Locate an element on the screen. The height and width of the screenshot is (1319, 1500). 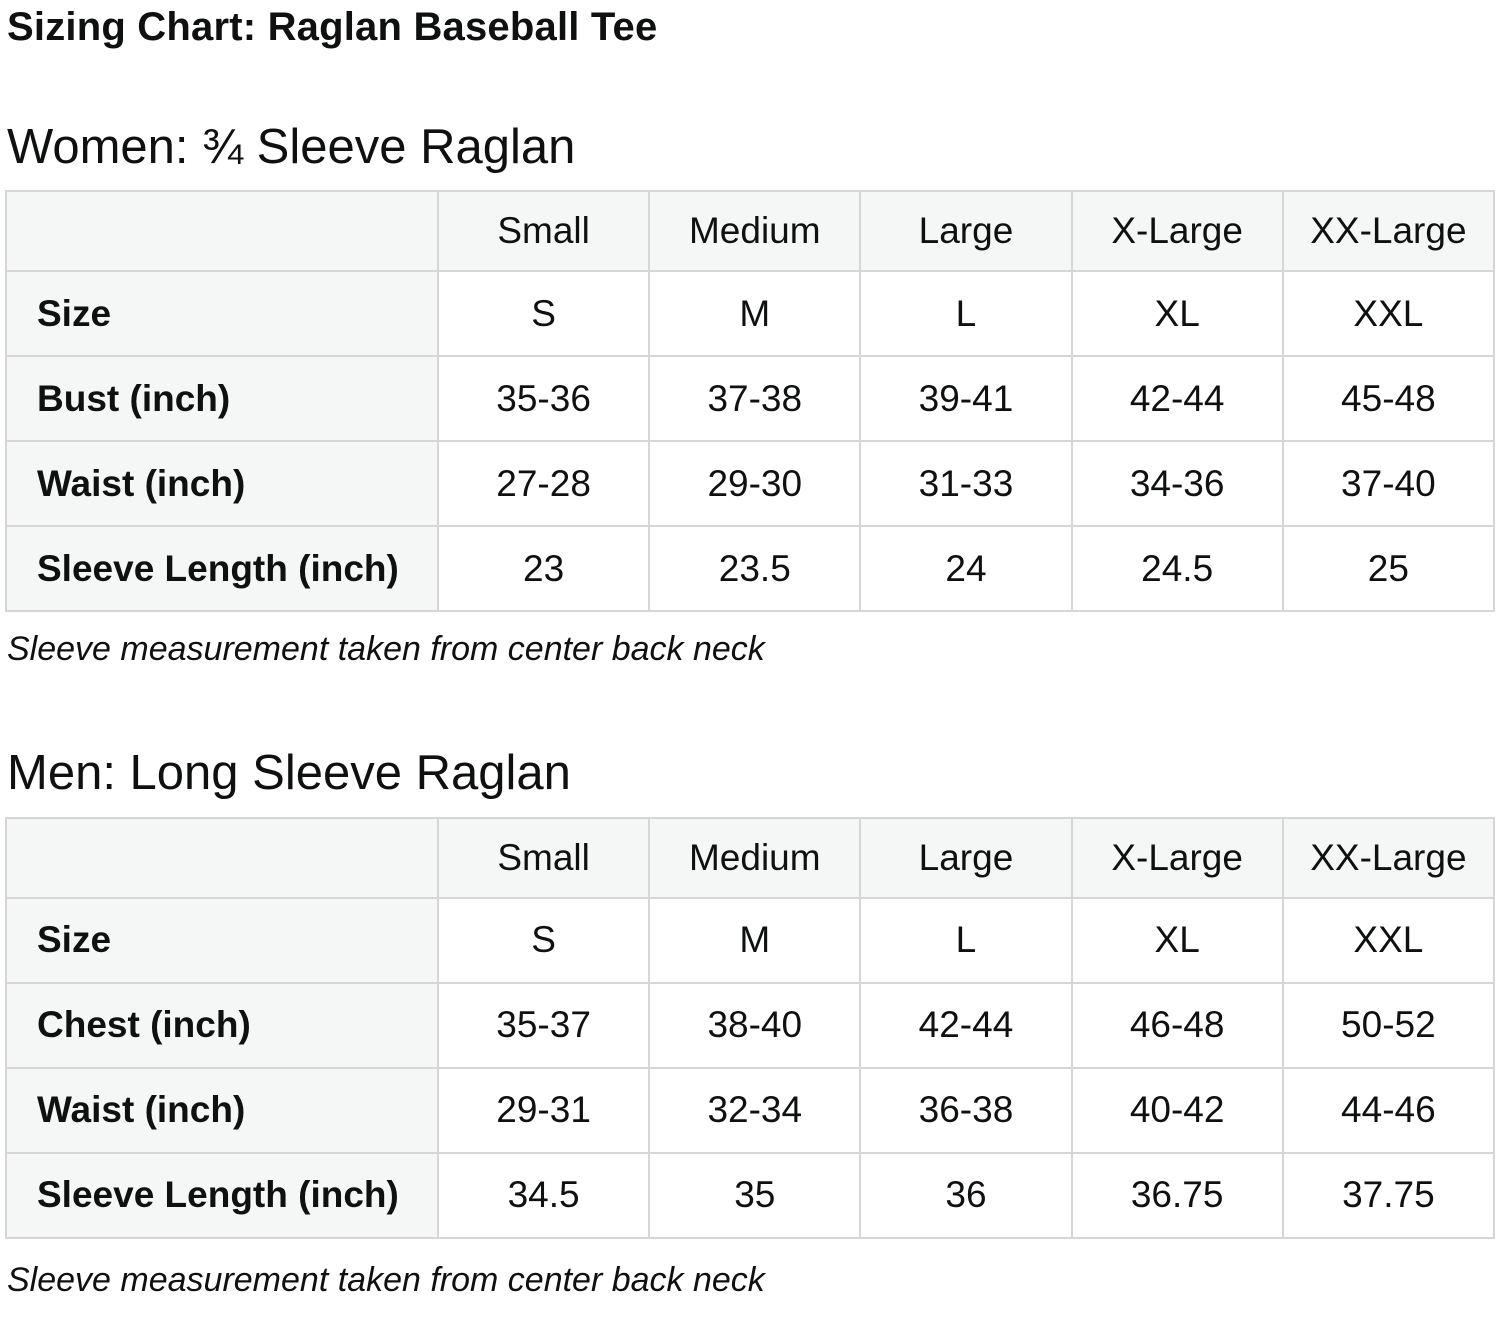
section-heading-women: Women: ¾ Sleeve Raglan is located at coordinates (291, 147).